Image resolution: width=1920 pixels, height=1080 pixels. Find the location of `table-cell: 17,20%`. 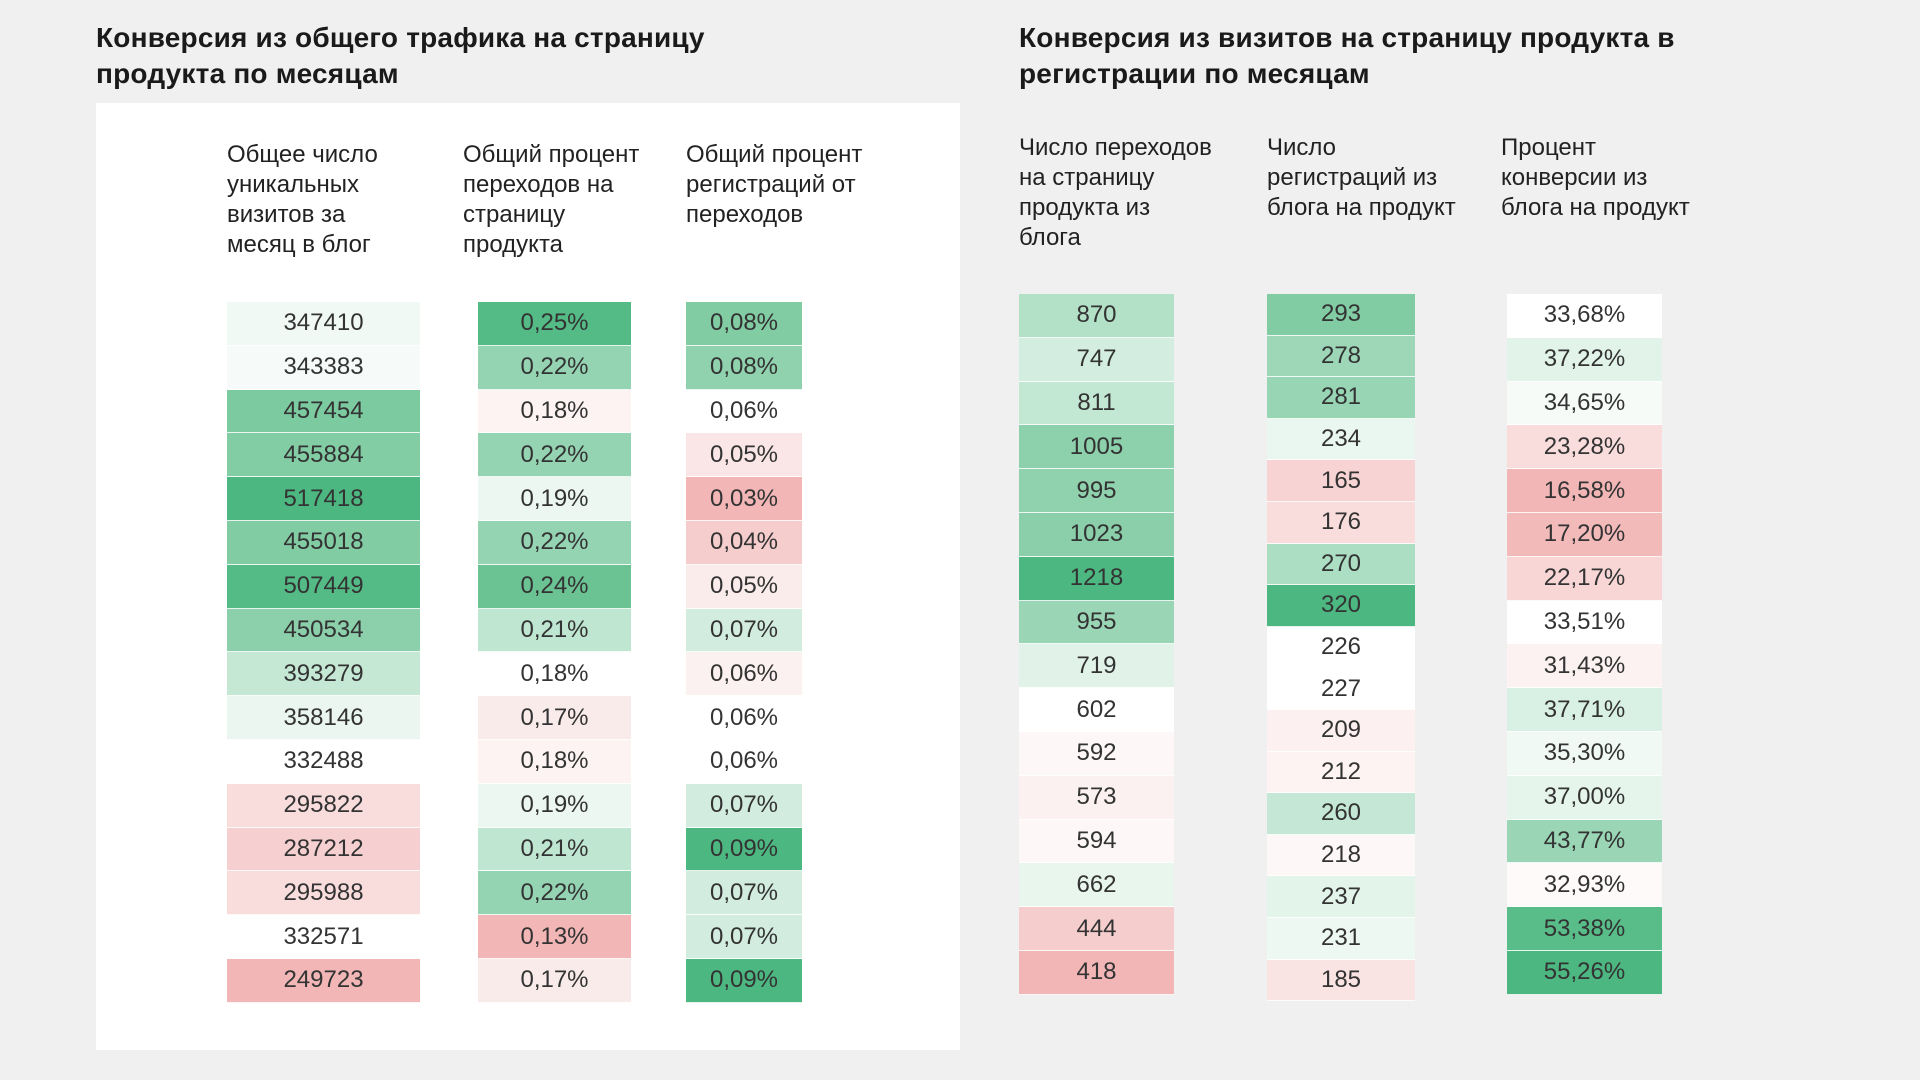

table-cell: 17,20% is located at coordinates (1584, 534).